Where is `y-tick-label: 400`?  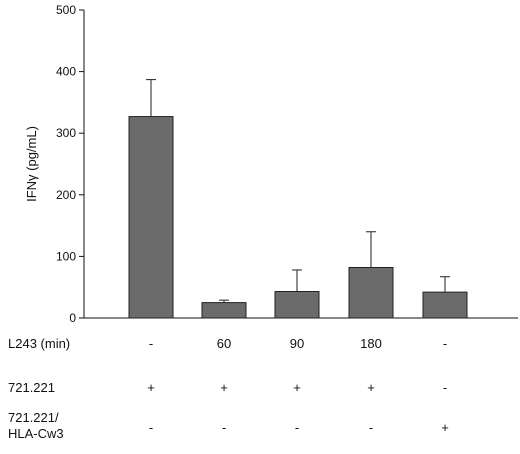 y-tick-label: 400 is located at coordinates (66, 72).